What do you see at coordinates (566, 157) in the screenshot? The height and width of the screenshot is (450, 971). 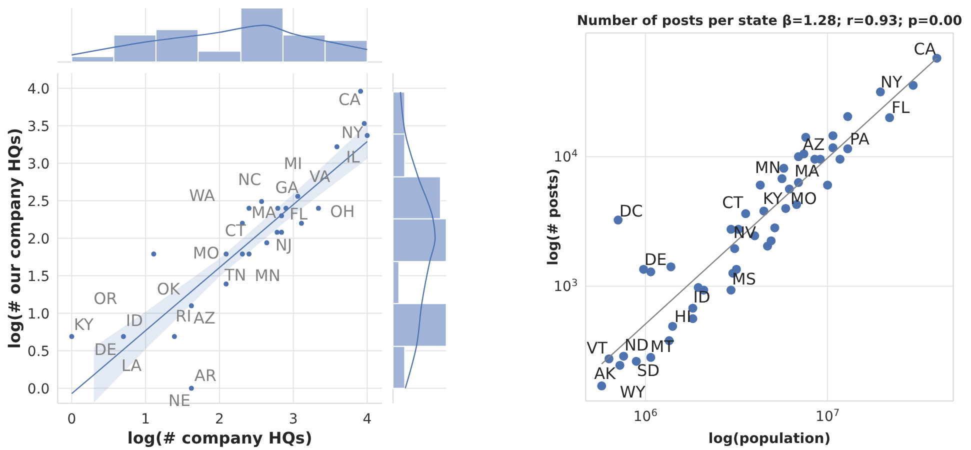 I see `y-tick-label: 10$^{4}$` at bounding box center [566, 157].